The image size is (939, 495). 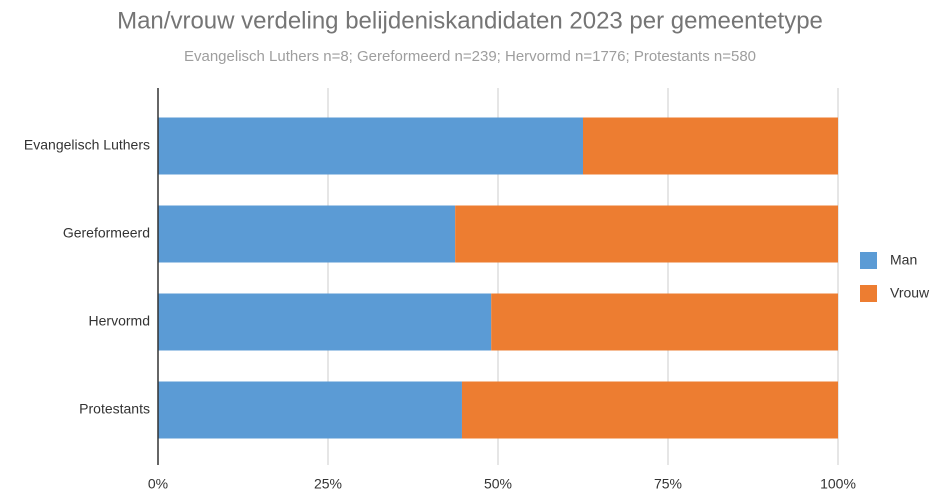 What do you see at coordinates (903, 260) in the screenshot?
I see `legend-label: Man` at bounding box center [903, 260].